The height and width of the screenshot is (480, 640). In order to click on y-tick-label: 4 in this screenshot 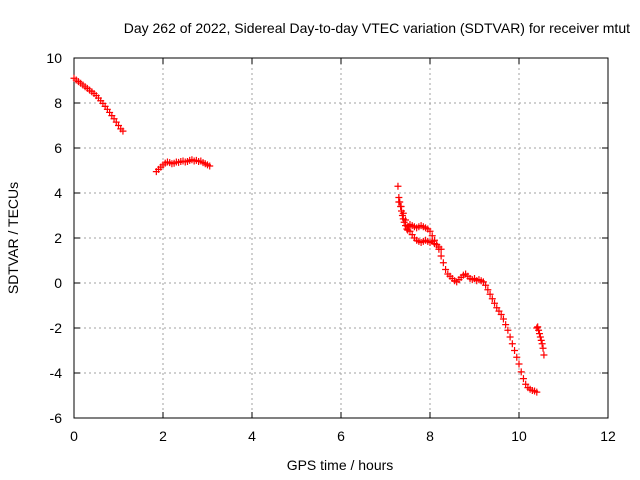, I will do `click(58, 193)`.